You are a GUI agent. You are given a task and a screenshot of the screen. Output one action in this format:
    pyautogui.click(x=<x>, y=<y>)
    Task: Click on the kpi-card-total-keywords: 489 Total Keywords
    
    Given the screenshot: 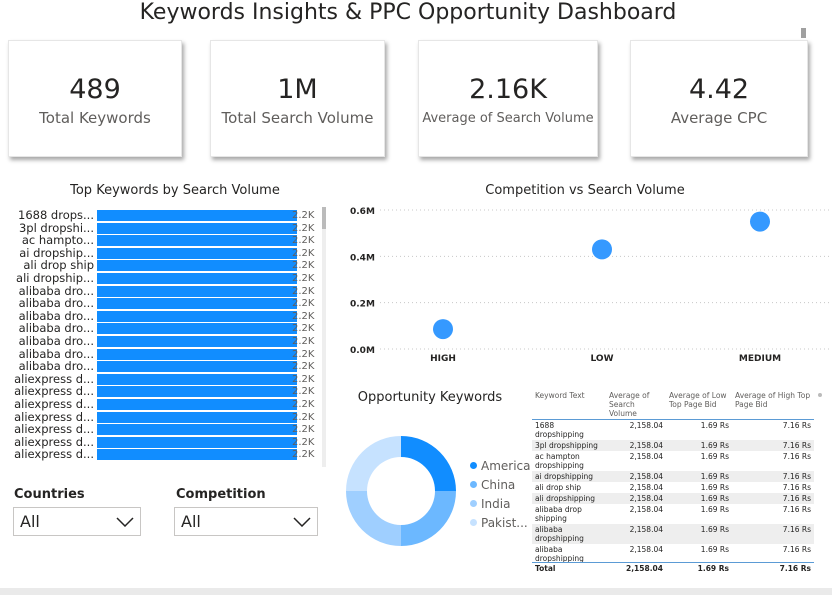 What is the action you would take?
    pyautogui.click(x=95, y=98)
    